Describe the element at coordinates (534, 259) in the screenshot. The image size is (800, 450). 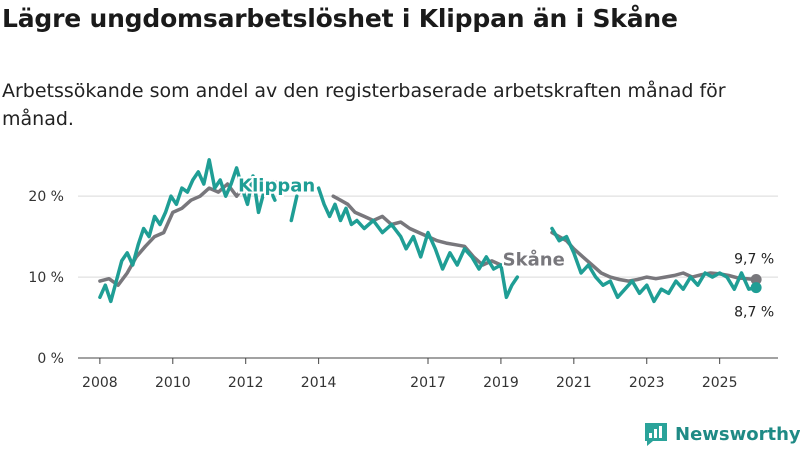
I see `series-label-sk-ne: Skåne` at that location.